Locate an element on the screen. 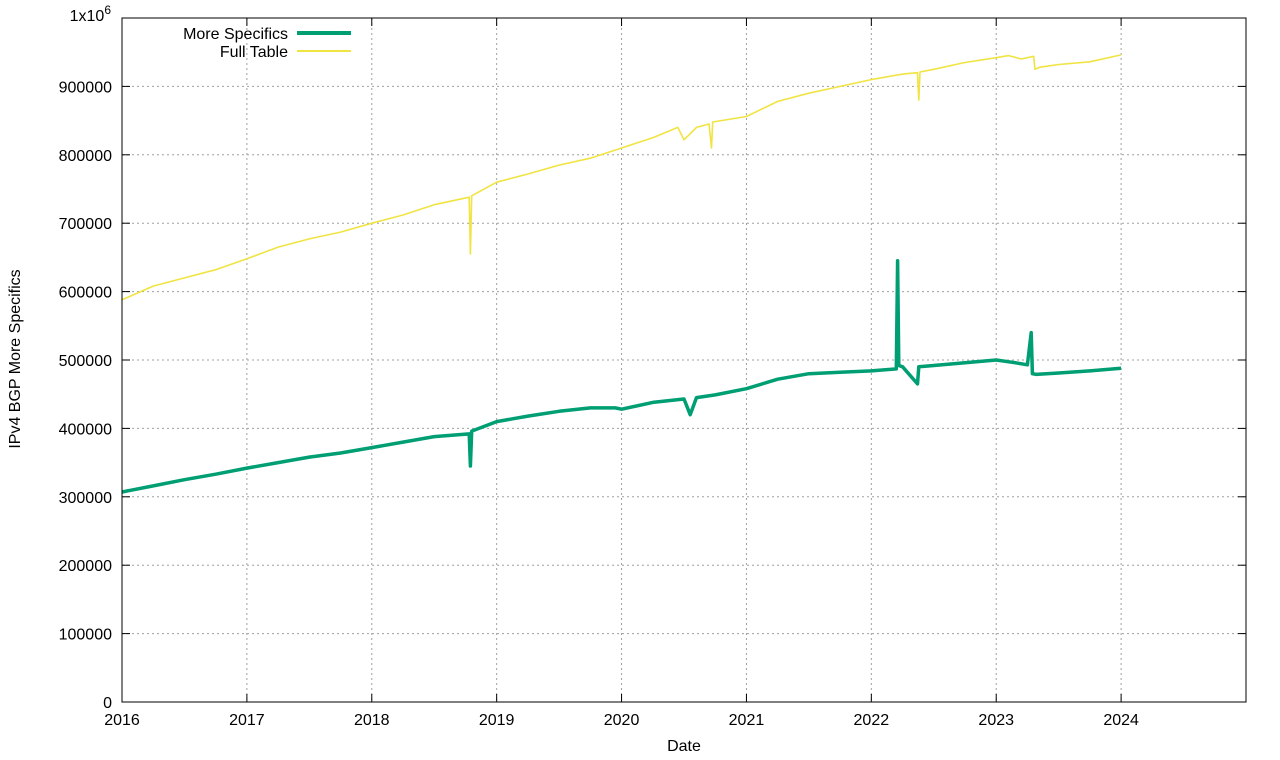 This screenshot has height=760, width=1280. y-tick-label: 100000 is located at coordinates (85, 635).